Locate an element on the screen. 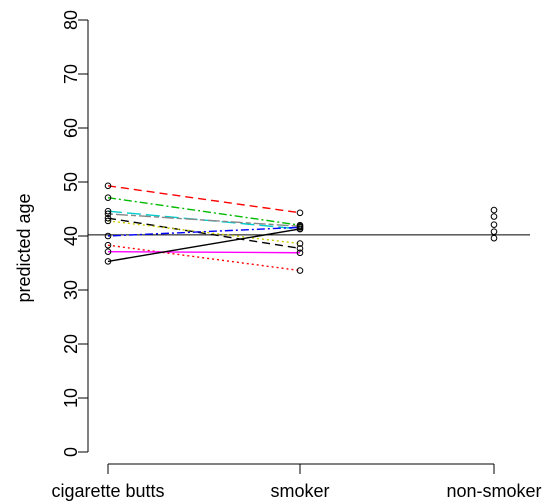 The width and height of the screenshot is (554, 504). y-tick-label: 0 is located at coordinates (71, 452).